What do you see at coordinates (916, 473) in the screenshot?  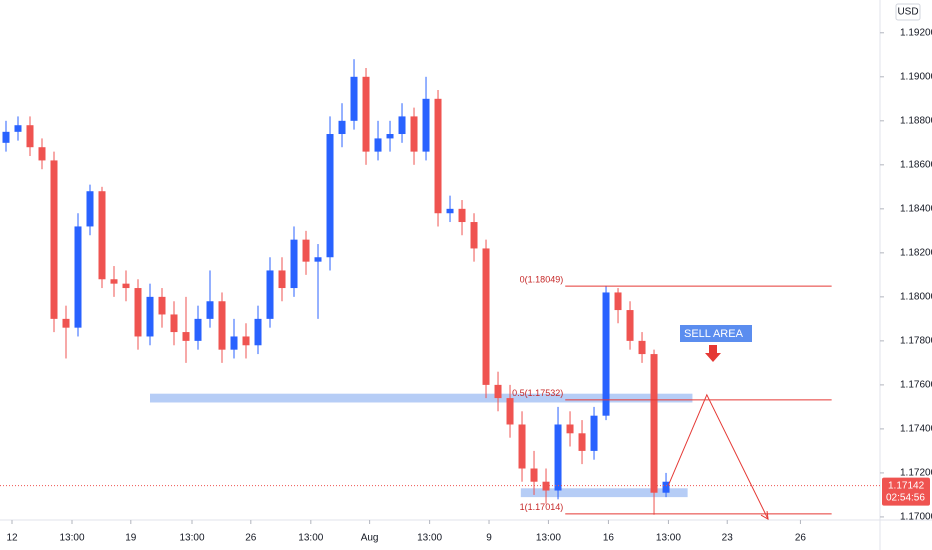 I see `y-tick-label: 1.17200` at bounding box center [916, 473].